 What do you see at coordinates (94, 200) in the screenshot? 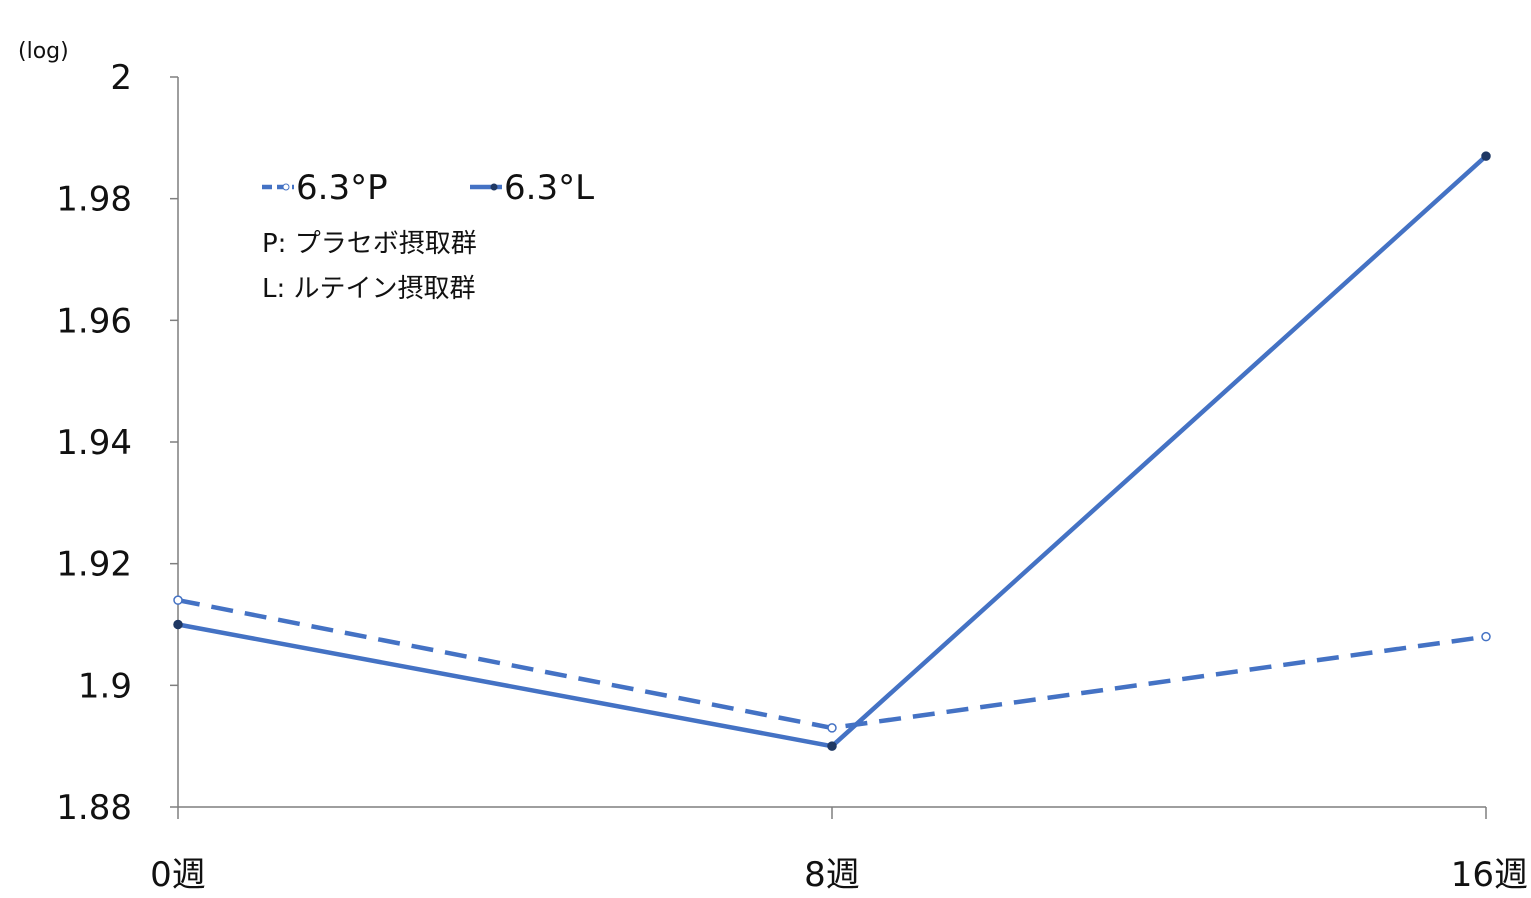
I see `y-tick-label: 1.98` at bounding box center [94, 200].